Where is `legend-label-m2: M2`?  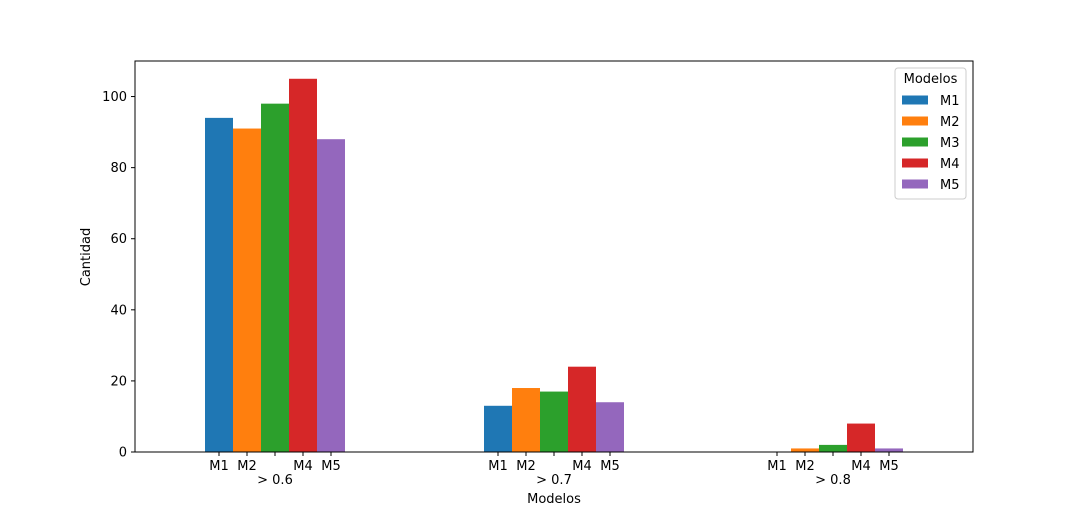 legend-label-m2: M2 is located at coordinates (950, 122).